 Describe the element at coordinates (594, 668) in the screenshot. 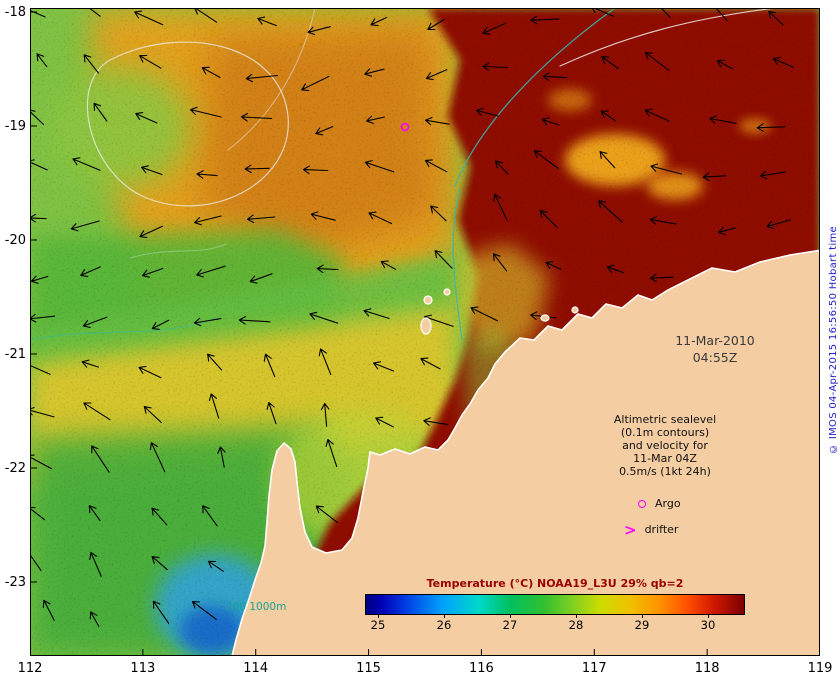

I see `lon-tick-label: 117` at that location.